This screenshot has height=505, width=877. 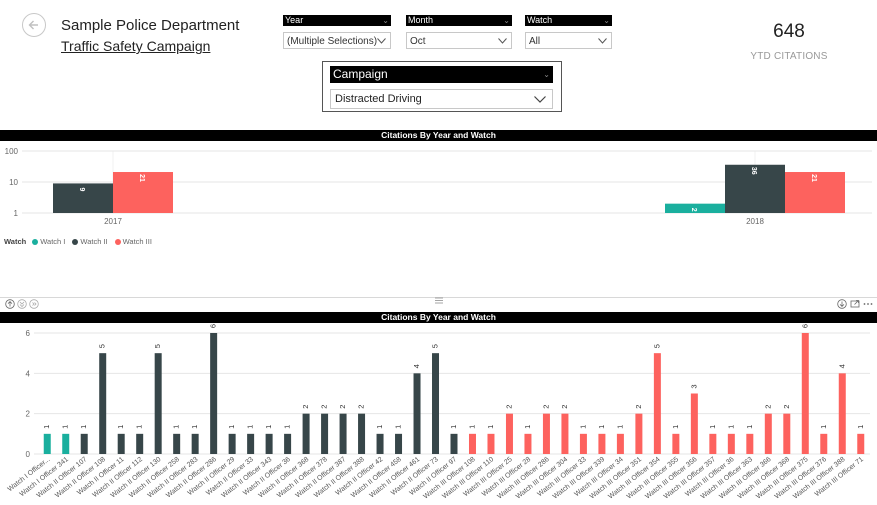 I want to click on top-chart-legend: Watch Watch I Watch II Watch III, so click(x=79, y=241).